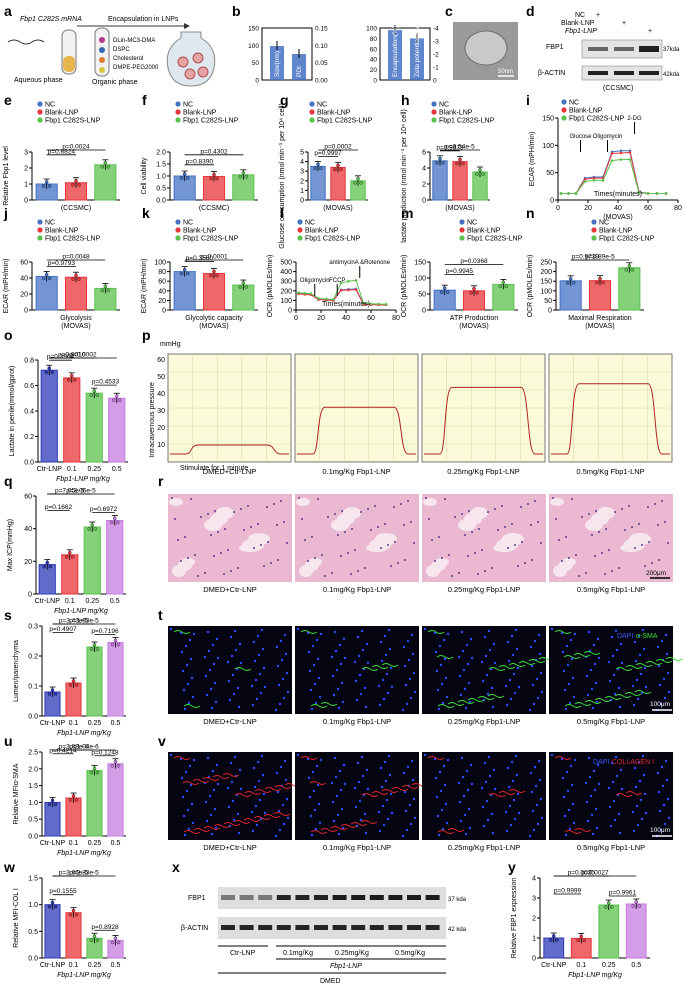 Image resolution: width=685 pixels, height=993 pixels. Describe the element at coordinates (484, 589) in the screenshot. I see `group-label: 0.25mg/Kg Fbp1-LNP` at that location.